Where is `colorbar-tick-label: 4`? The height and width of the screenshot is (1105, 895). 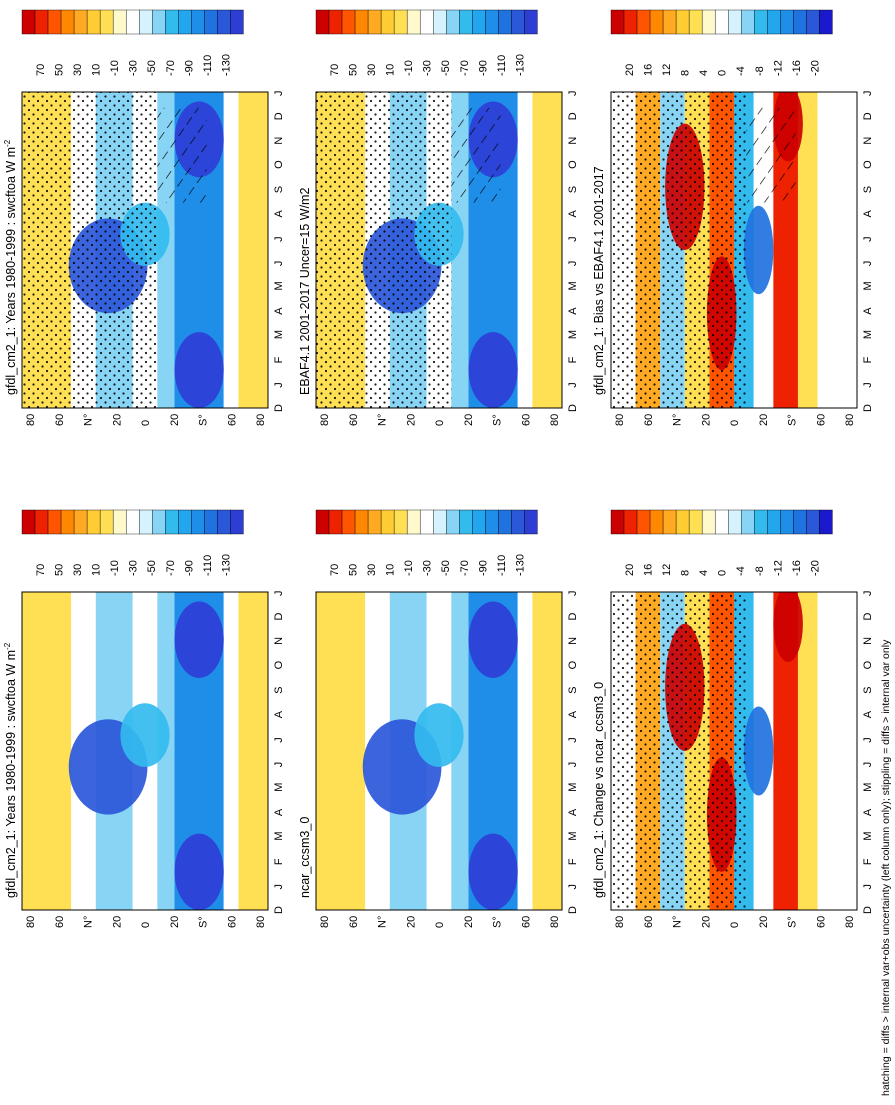
colorbar-tick-label: 4 is located at coordinates (704, 573).